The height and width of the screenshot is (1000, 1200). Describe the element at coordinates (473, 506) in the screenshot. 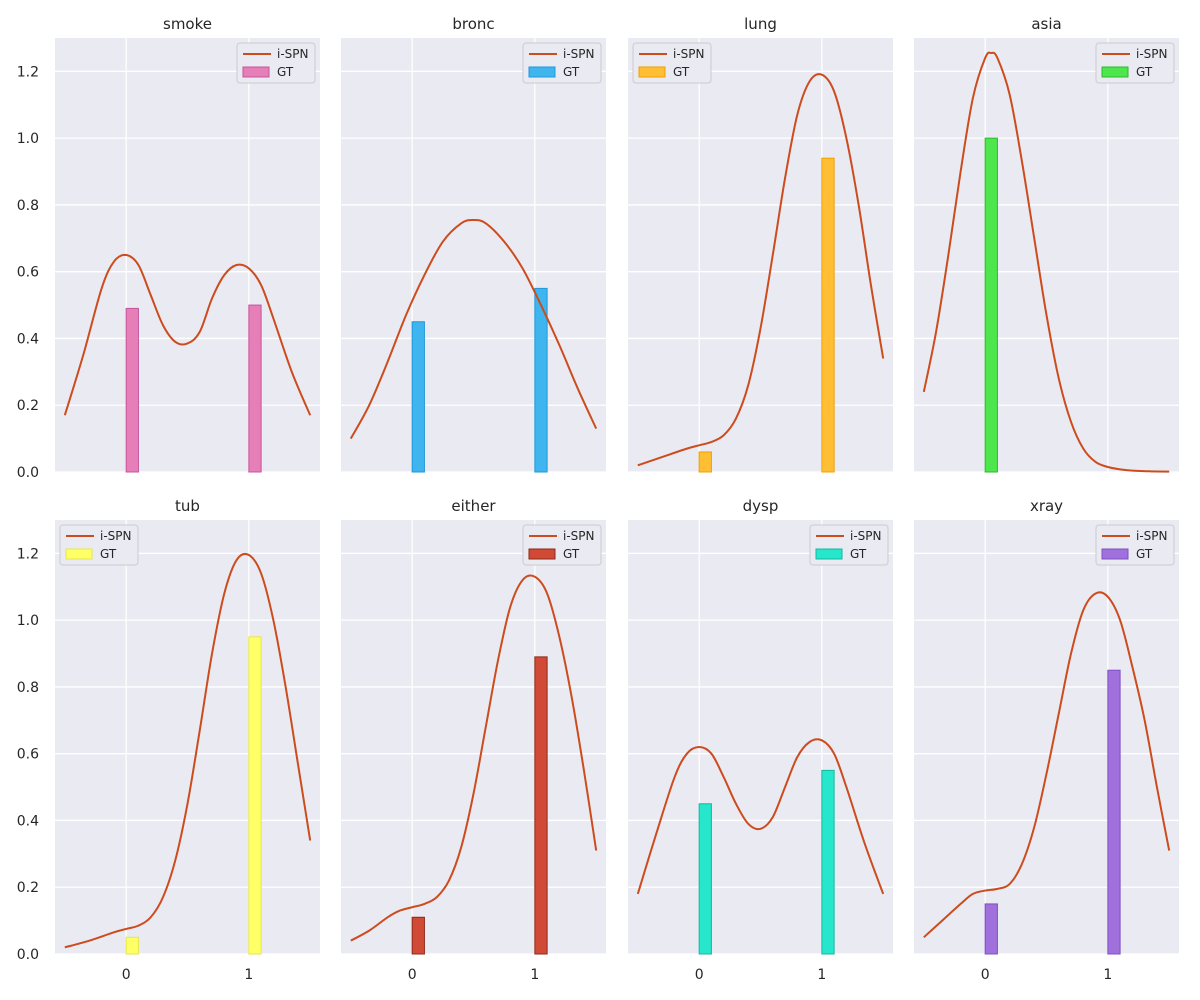

I see `panel-title: either` at that location.